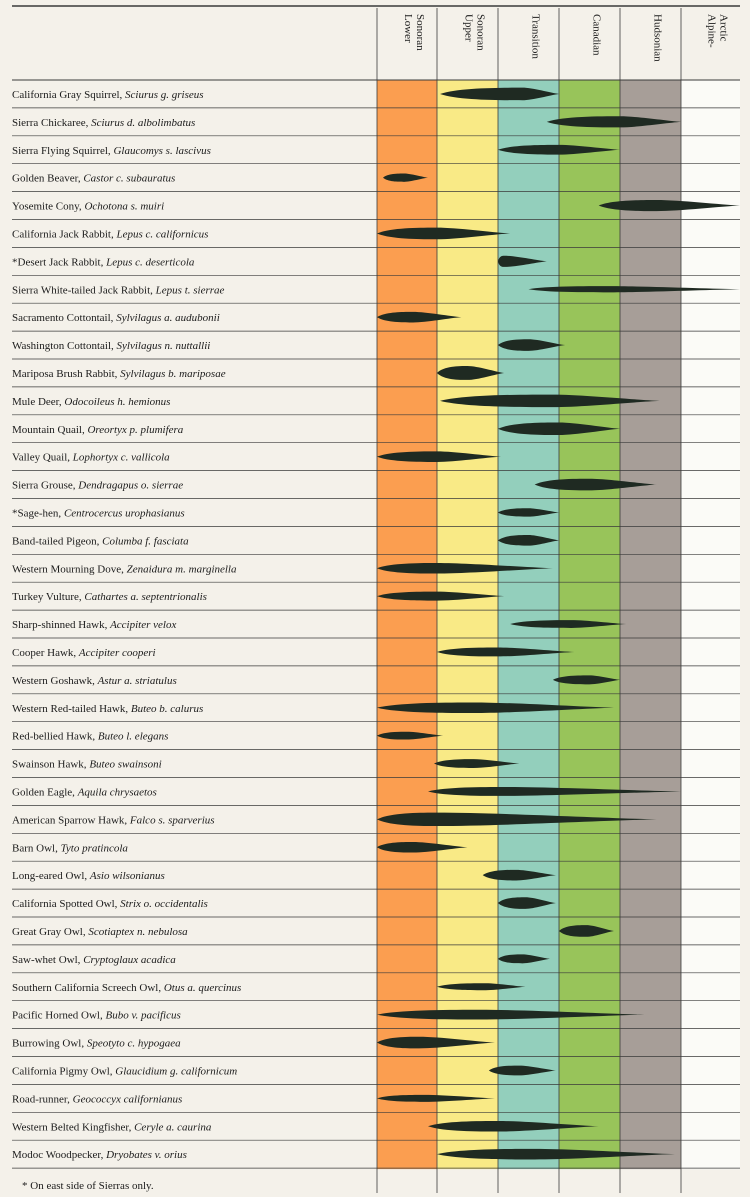  What do you see at coordinates (59, 262) in the screenshot?
I see `species-common-name: *Desert Jack Rabbit,` at bounding box center [59, 262].